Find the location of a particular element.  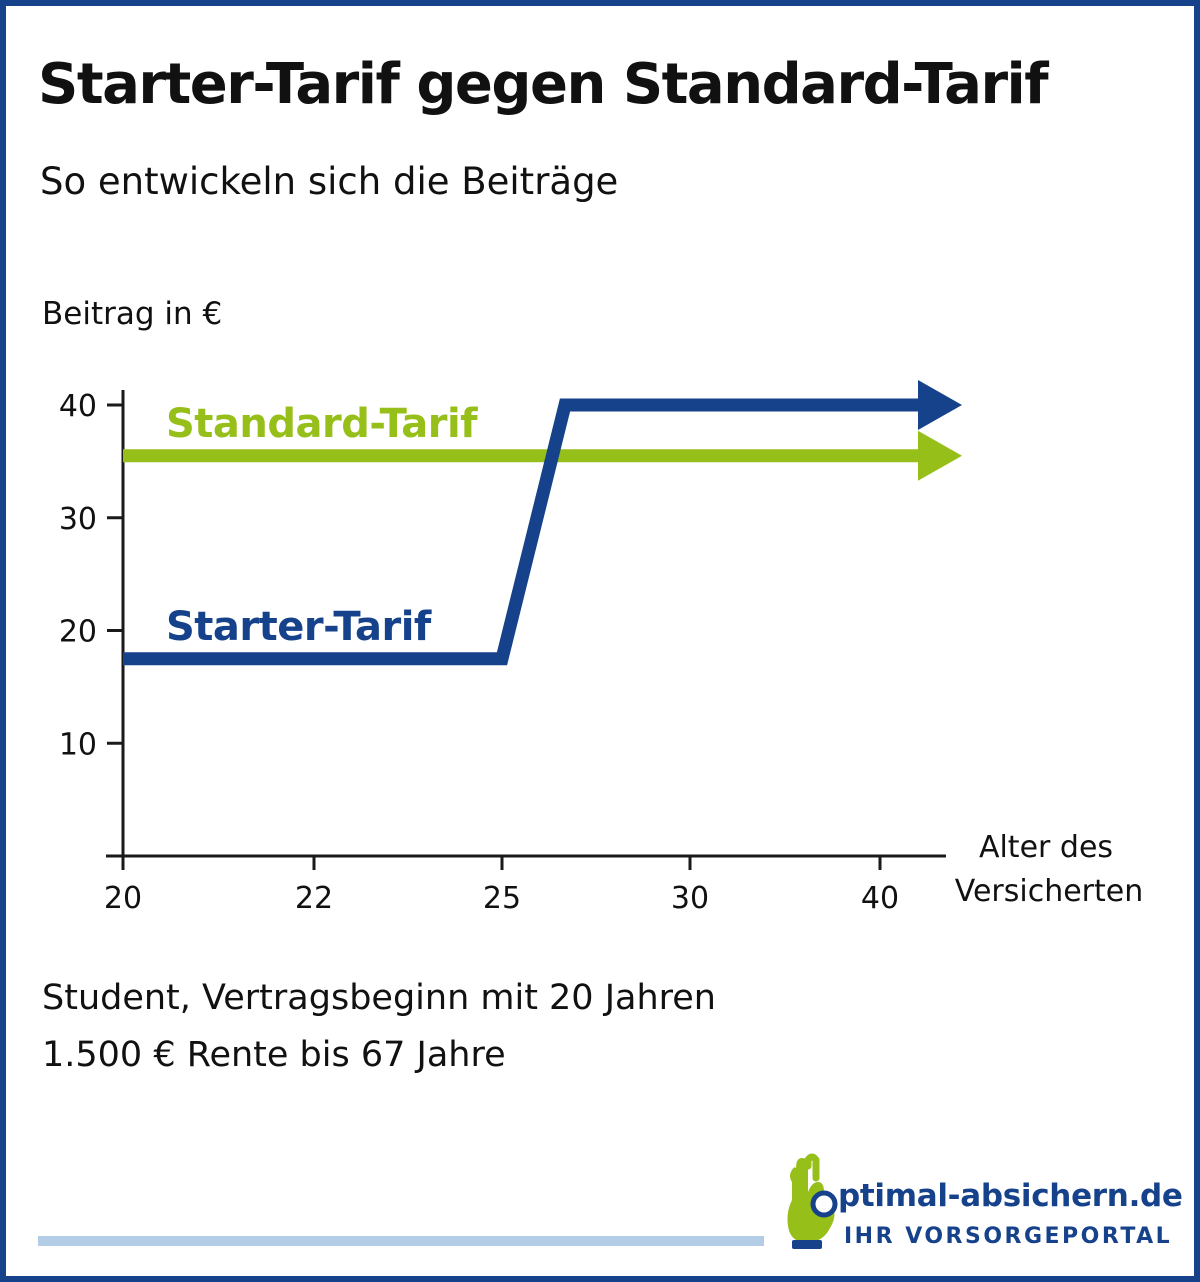

logo-wordmark: ptimal-absichern.de is located at coordinates (1010, 1196).